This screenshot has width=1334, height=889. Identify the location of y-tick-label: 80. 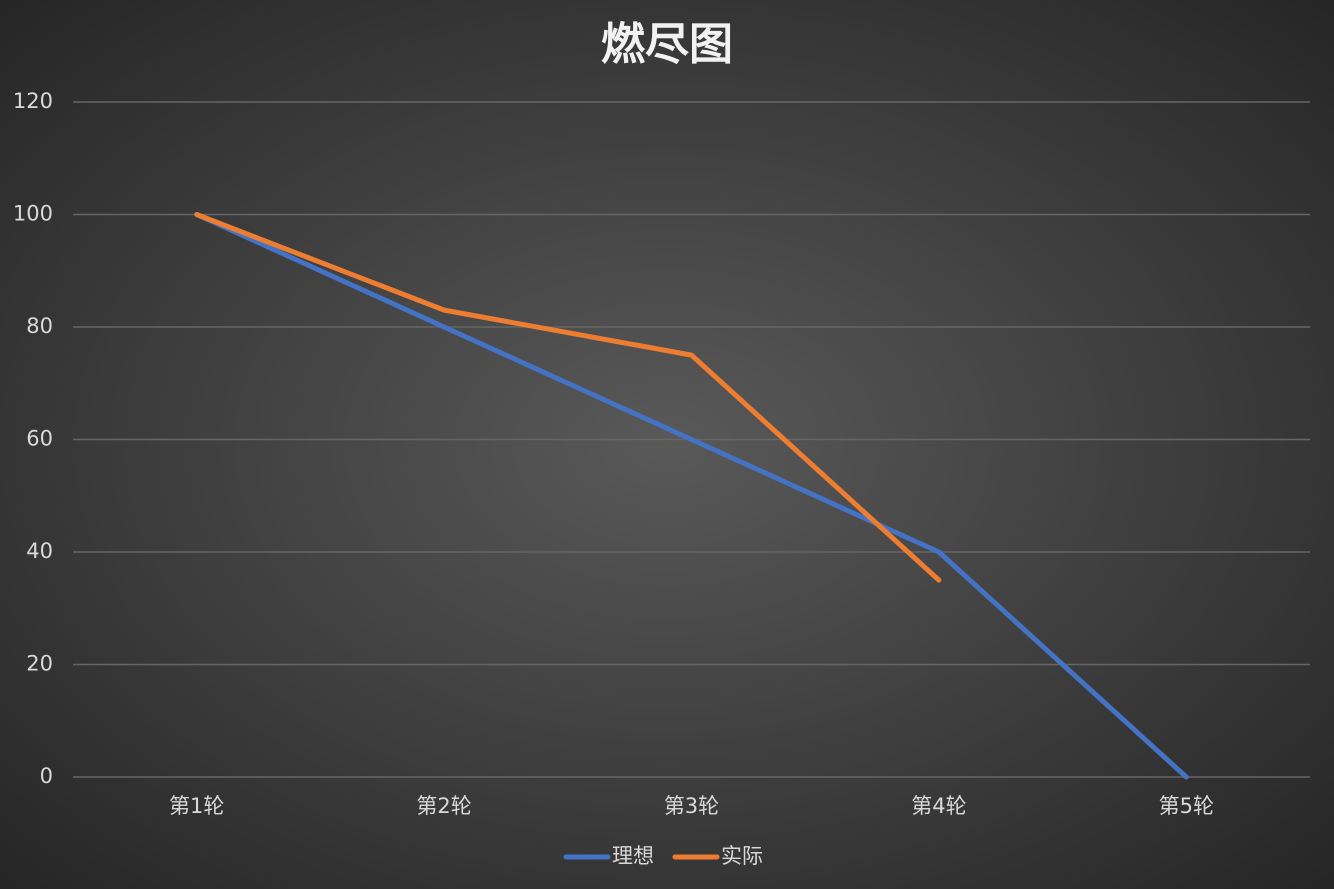
(39, 326).